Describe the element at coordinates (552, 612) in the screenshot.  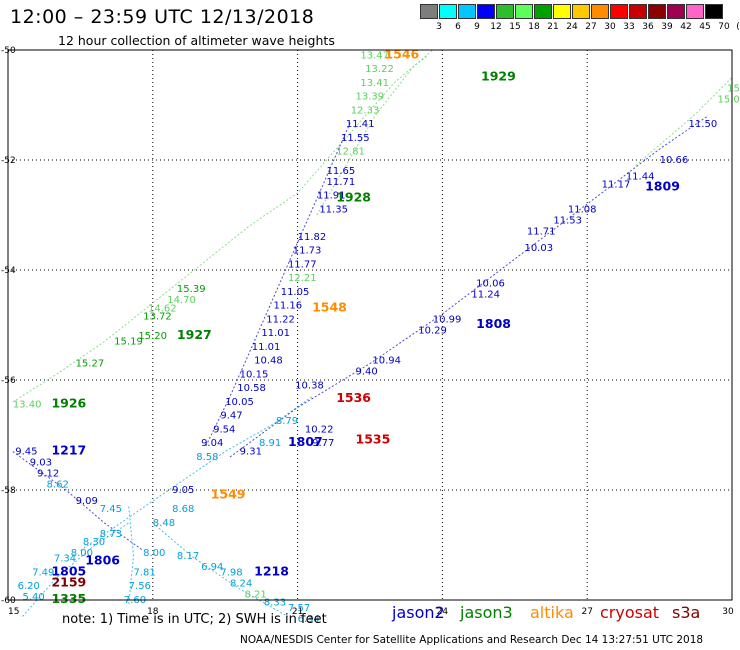
I see `mission-altika: altika` at that location.